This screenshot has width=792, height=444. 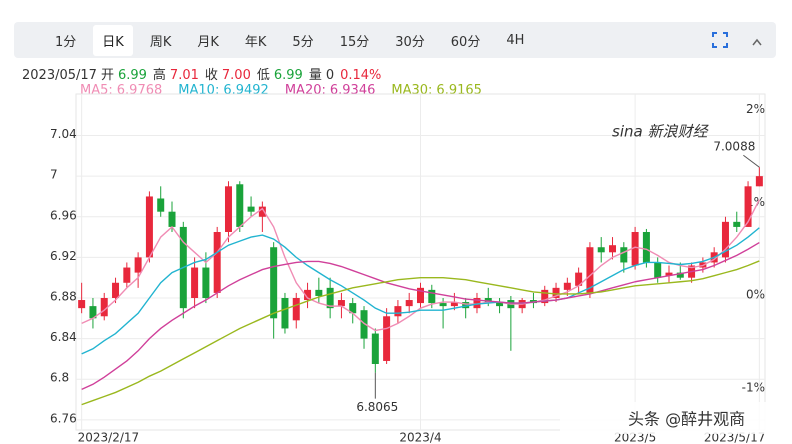 I want to click on quote-label: 低, so click(x=263, y=75).